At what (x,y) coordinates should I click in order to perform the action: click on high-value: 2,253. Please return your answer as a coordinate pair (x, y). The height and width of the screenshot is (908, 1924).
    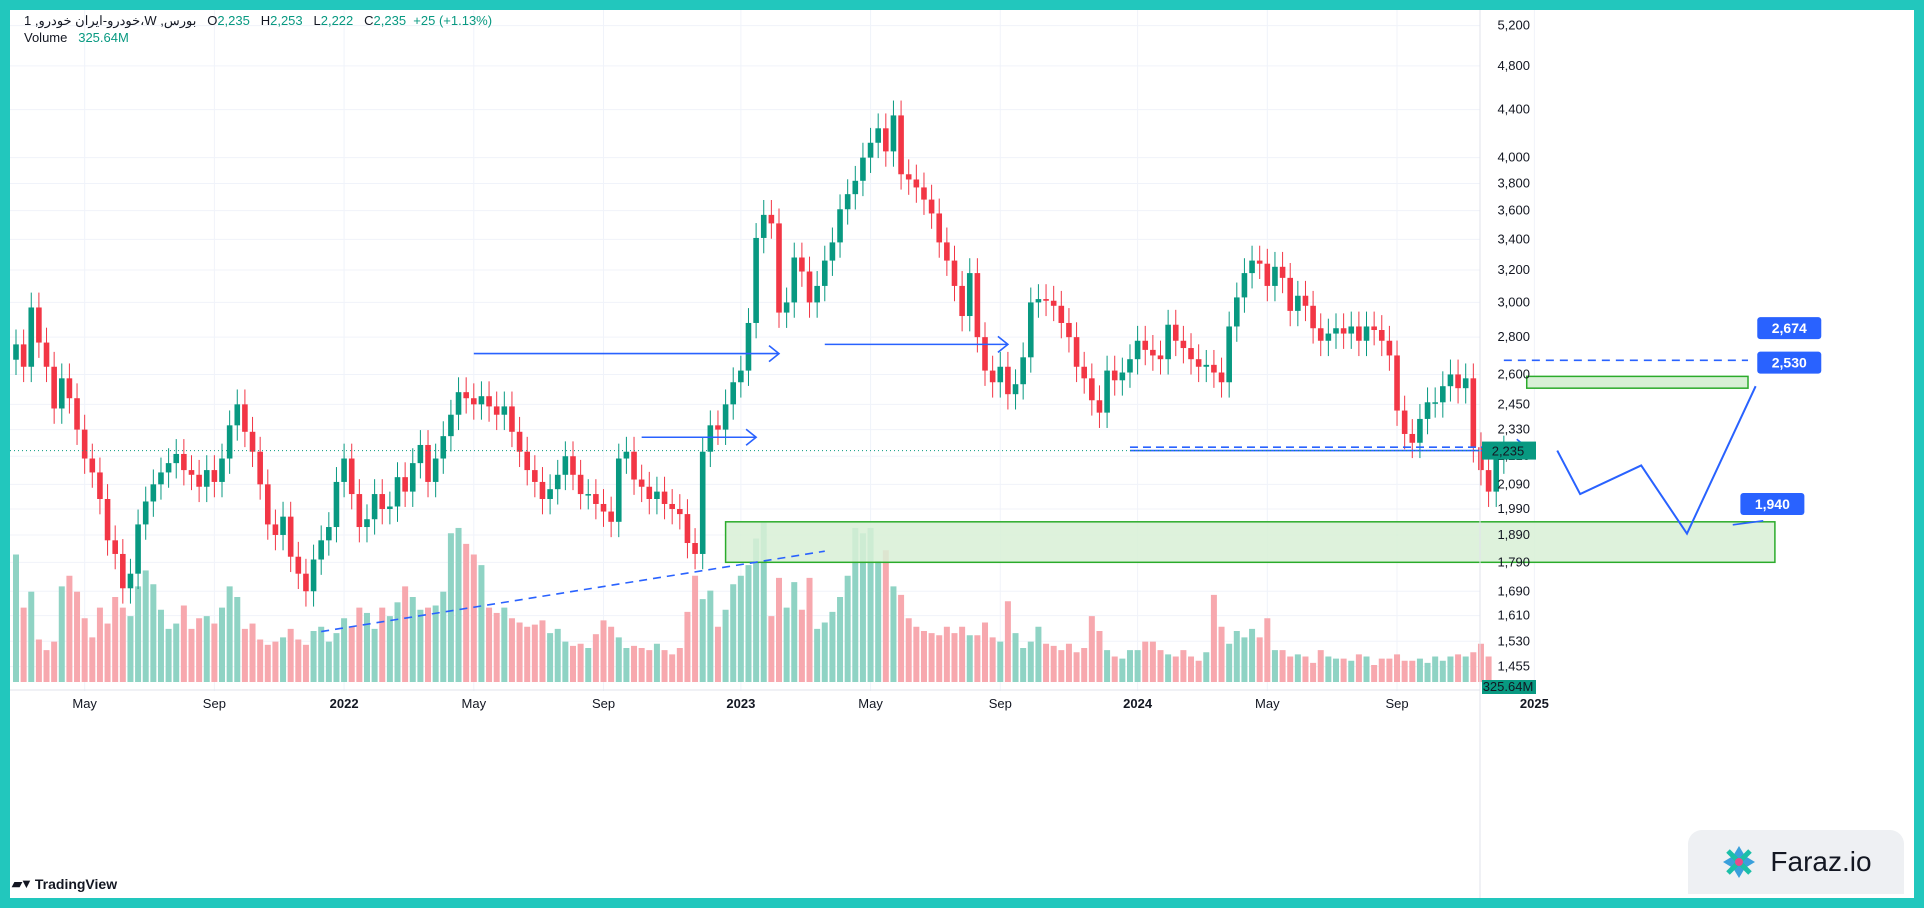
    Looking at the image, I should click on (286, 20).